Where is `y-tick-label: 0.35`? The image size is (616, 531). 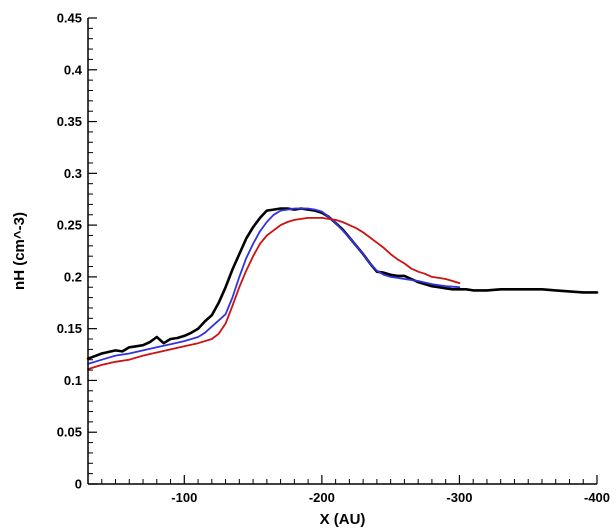
y-tick-label: 0.35 is located at coordinates (69, 121).